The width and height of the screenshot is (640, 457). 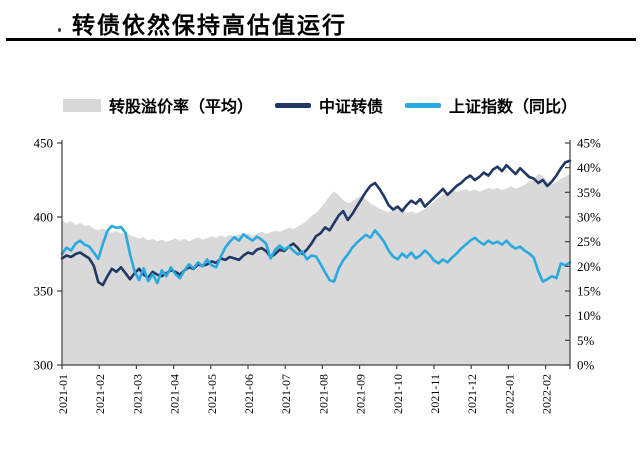 I want to click on svg-text: 2021-08, so click(x=323, y=394).